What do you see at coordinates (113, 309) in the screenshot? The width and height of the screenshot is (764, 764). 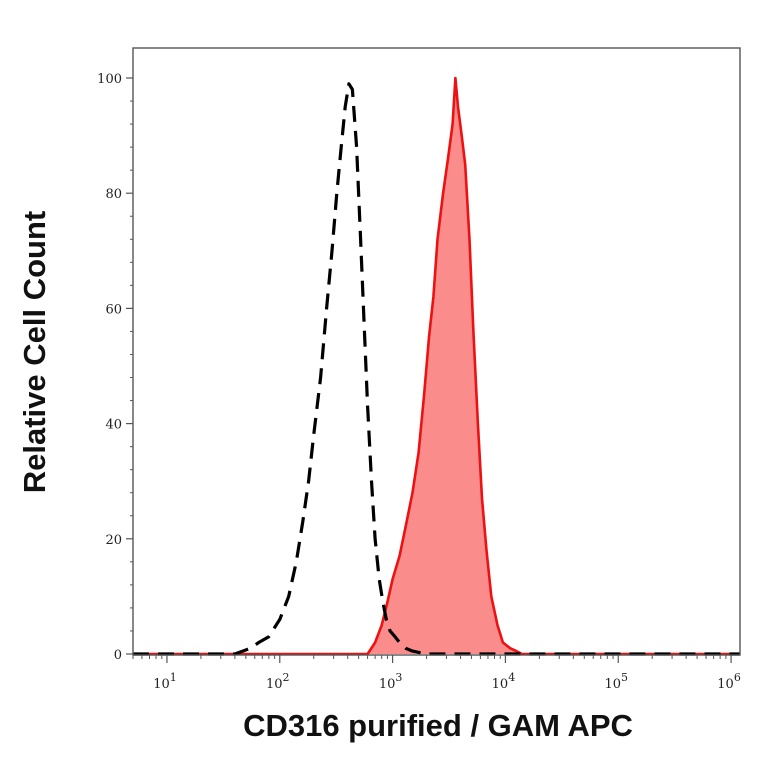 I see `y-tick-label: 60` at bounding box center [113, 309].